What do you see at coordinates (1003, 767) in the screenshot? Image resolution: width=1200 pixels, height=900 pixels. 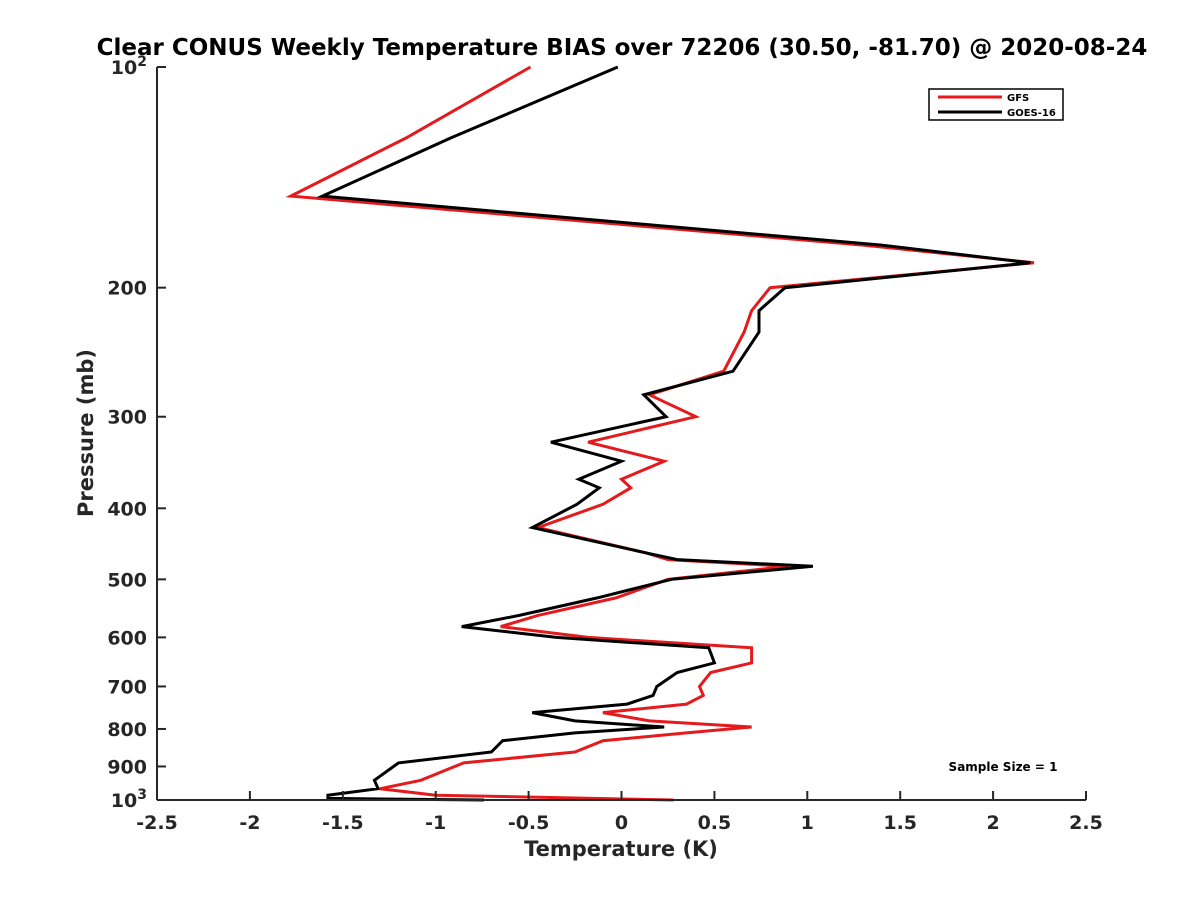 I see `sample-size-annotation: Sample Size = 1` at bounding box center [1003, 767].